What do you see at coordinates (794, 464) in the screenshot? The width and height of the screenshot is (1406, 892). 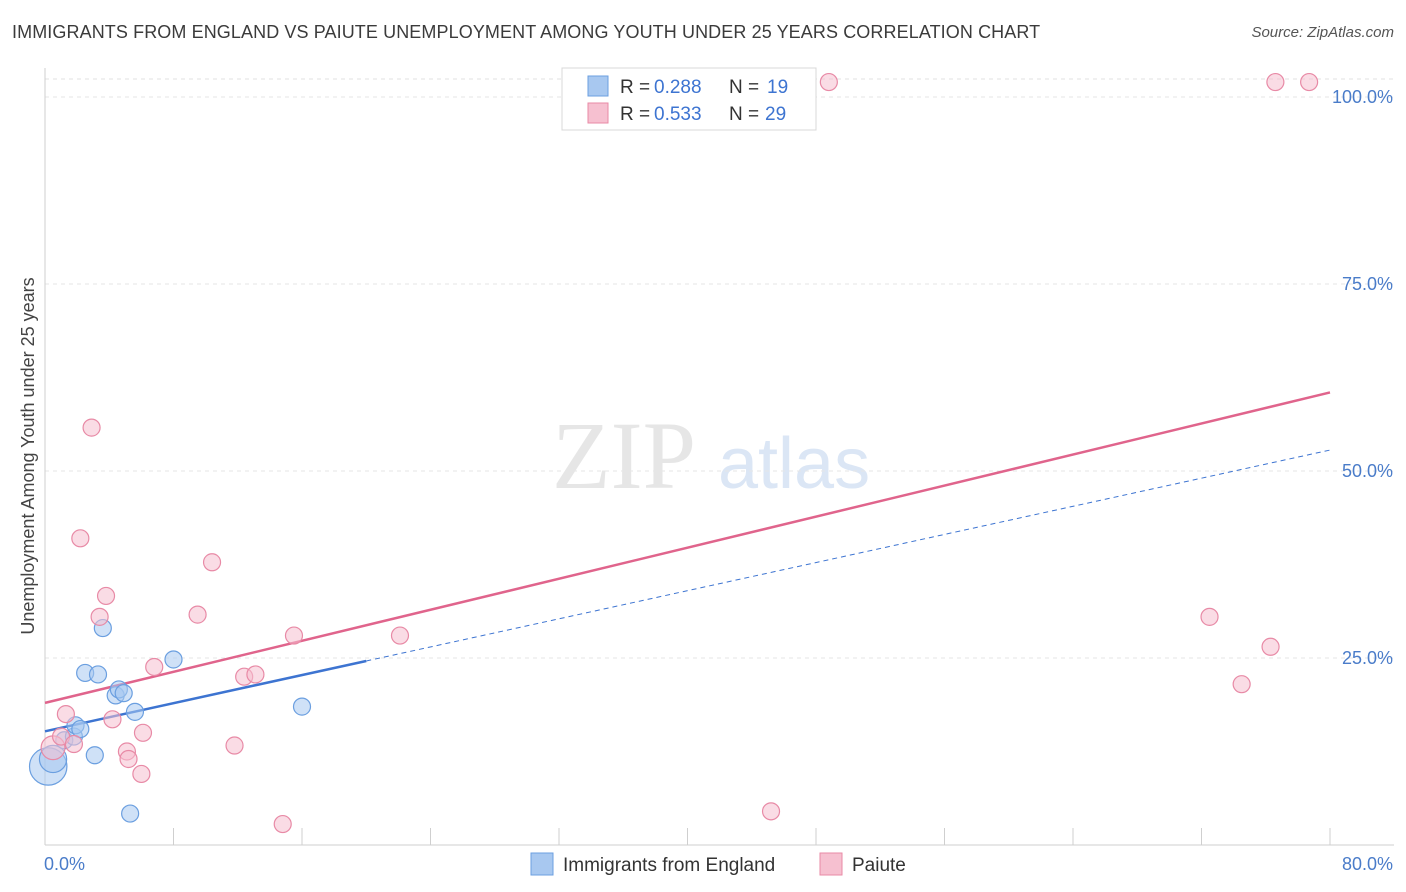 I see `watermark-atlas: atlas` at bounding box center [794, 464].